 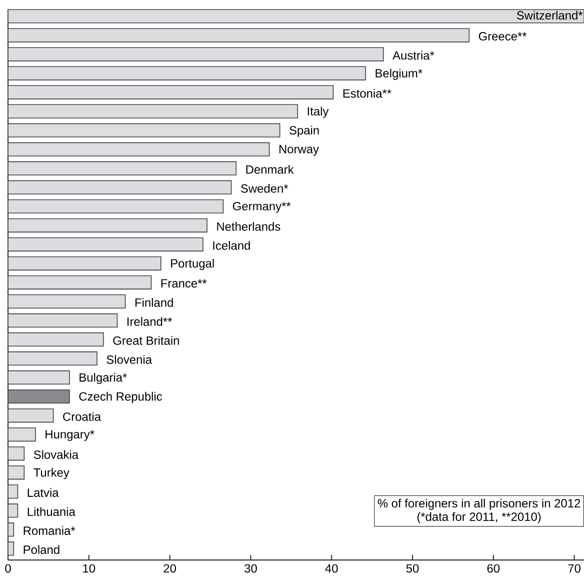 What do you see at coordinates (120, 398) in the screenshot?
I see `y-tick-label: Czech Republic` at bounding box center [120, 398].